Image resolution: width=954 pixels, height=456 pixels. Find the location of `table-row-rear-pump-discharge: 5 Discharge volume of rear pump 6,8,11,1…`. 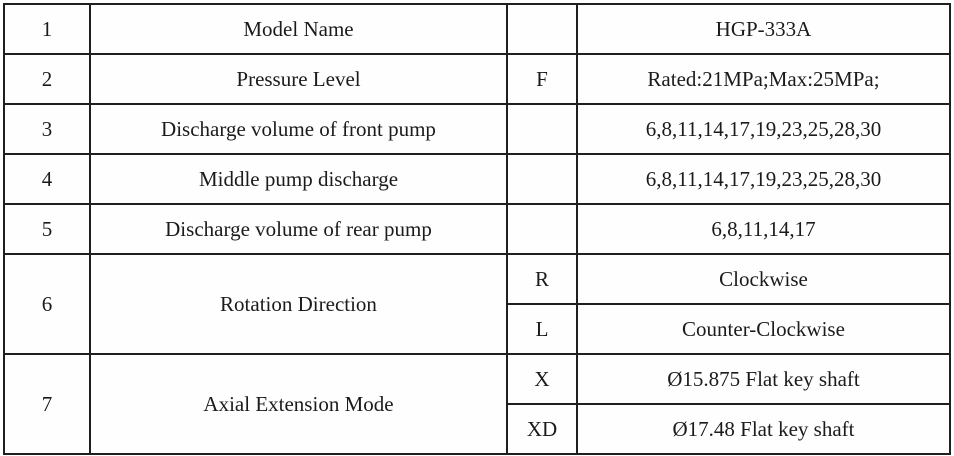

table-row-rear-pump-discharge: 5 Discharge volume of rear pump 6,8,11,1… is located at coordinates (477, 229).